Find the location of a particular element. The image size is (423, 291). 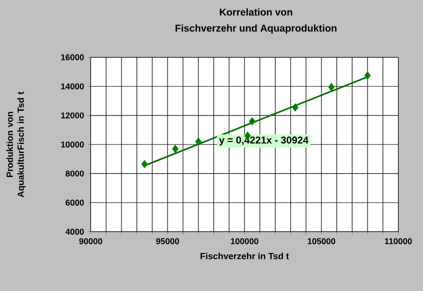

y-tick-label: 12000 is located at coordinates (72, 115).